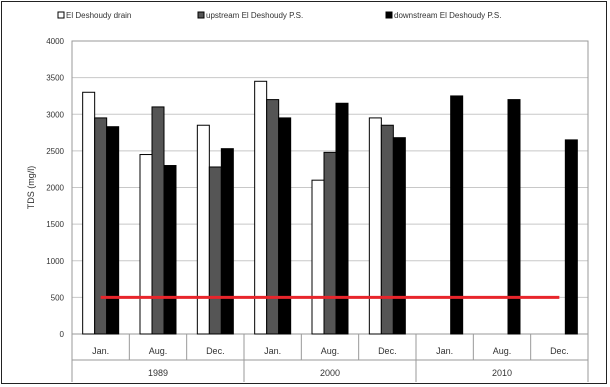 This screenshot has height=387, width=610. I want to click on y-tick-label: 3000, so click(55, 114).